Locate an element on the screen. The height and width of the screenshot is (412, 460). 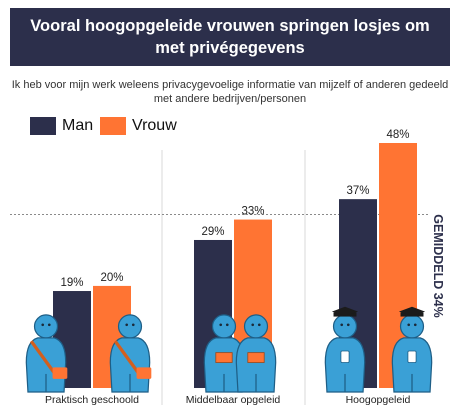
value-label-vrouw-3: 48% is located at coordinates (397, 135).